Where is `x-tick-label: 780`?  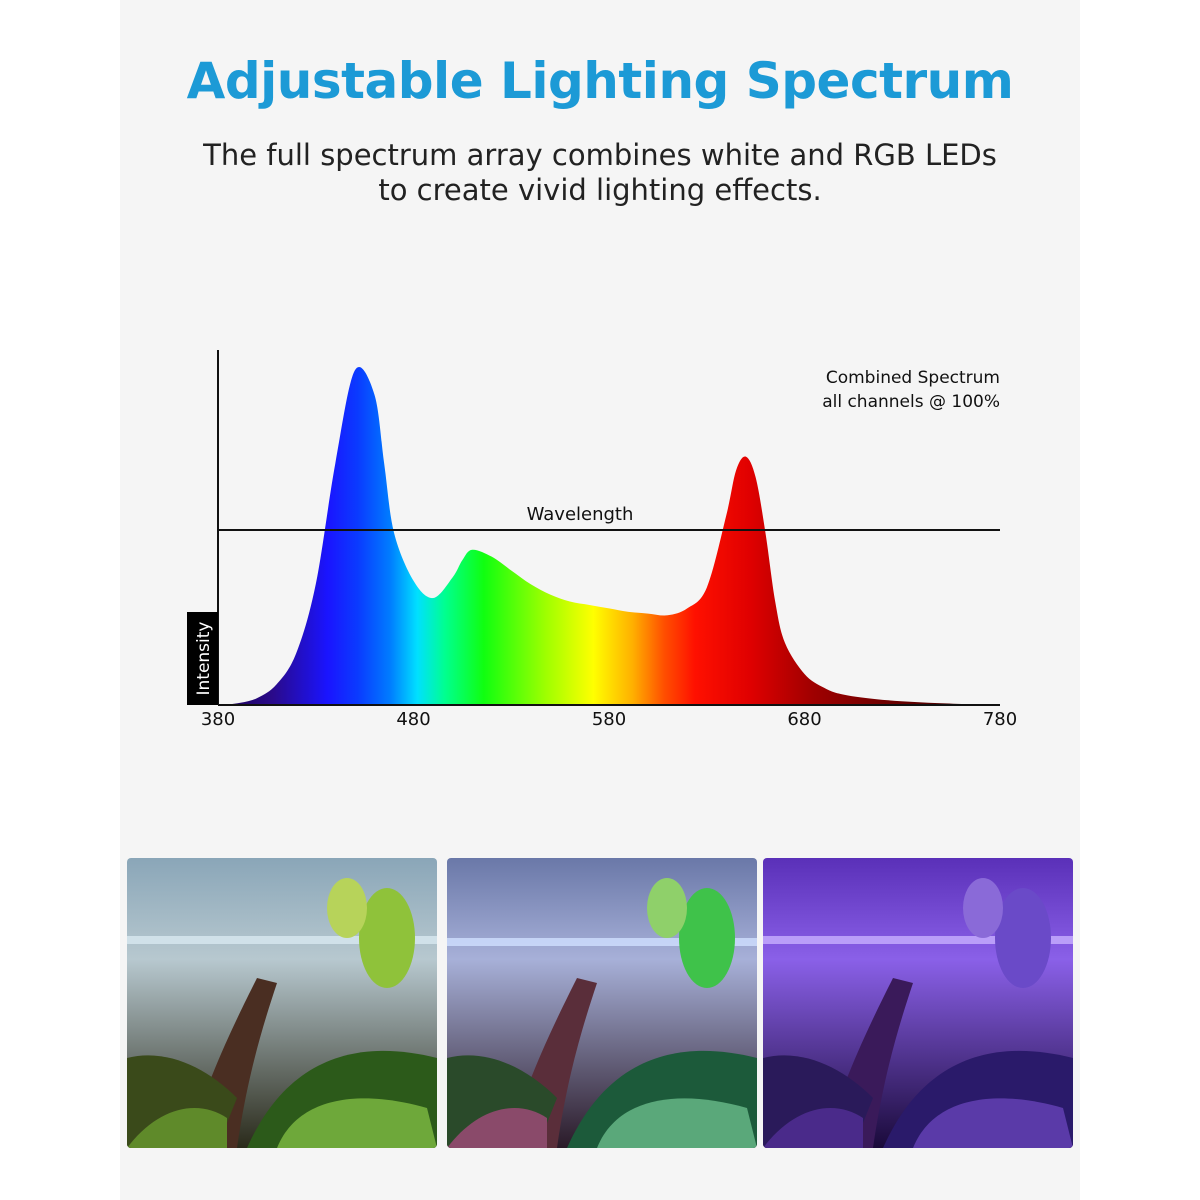 x-tick-label: 780 is located at coordinates (1000, 719).